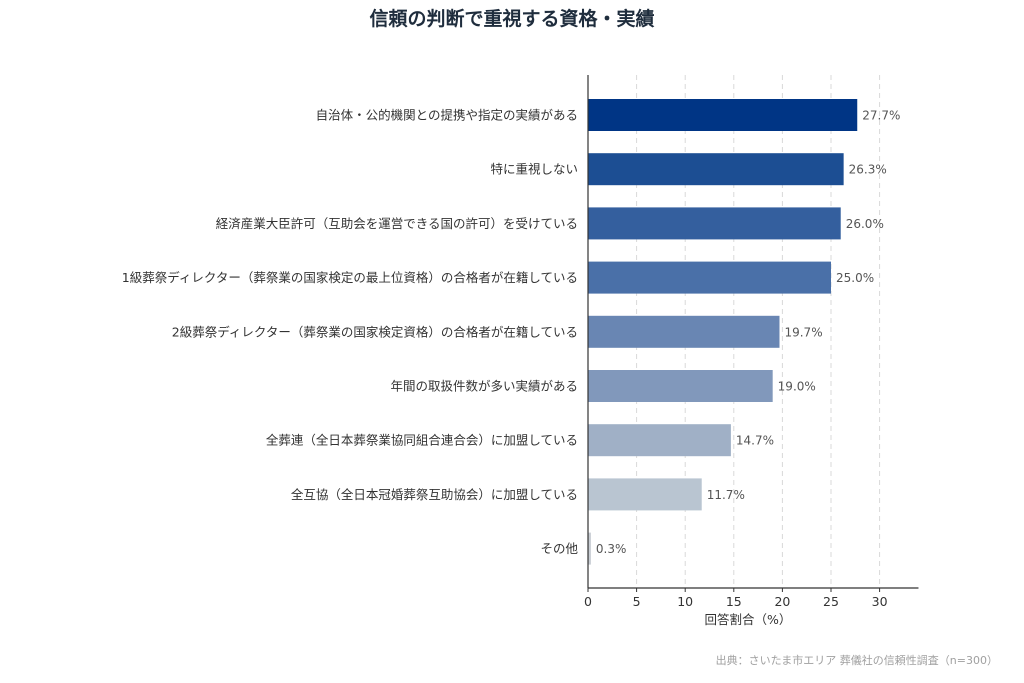 This screenshot has width=1024, height=683. What do you see at coordinates (447, 115) in the screenshot?
I see `category-label: 自治体・公的機関との提携や指定の実績がある` at bounding box center [447, 115].